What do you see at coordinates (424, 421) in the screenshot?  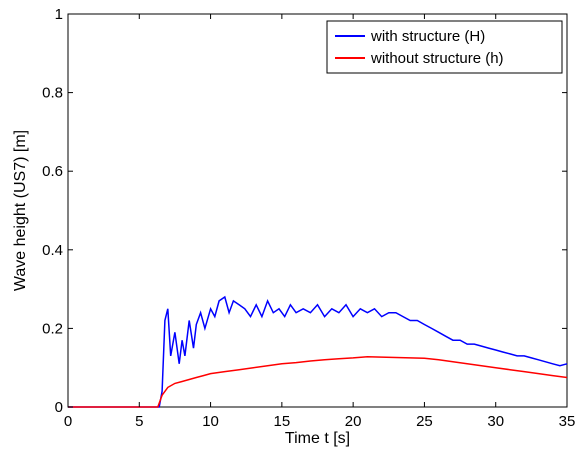 I see `x-tick-label: 25` at bounding box center [424, 421].